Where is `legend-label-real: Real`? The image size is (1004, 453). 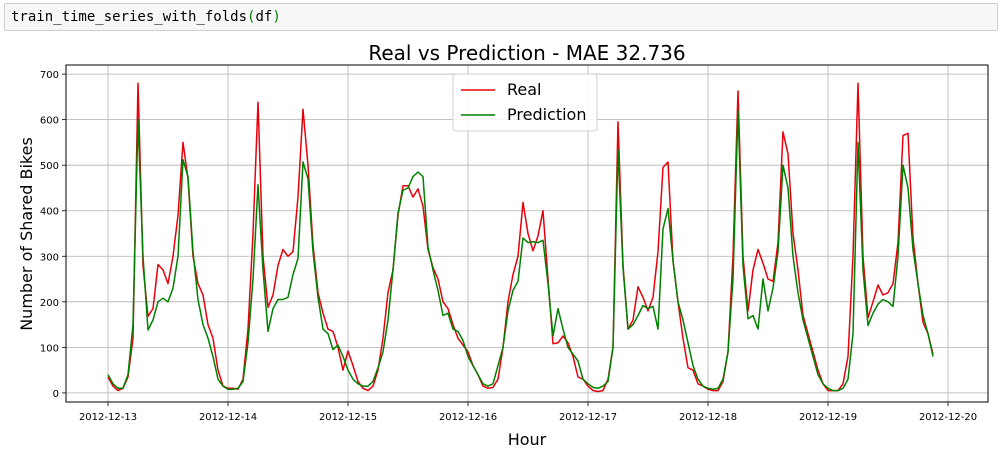 legend-label-real: Real is located at coordinates (524, 89).